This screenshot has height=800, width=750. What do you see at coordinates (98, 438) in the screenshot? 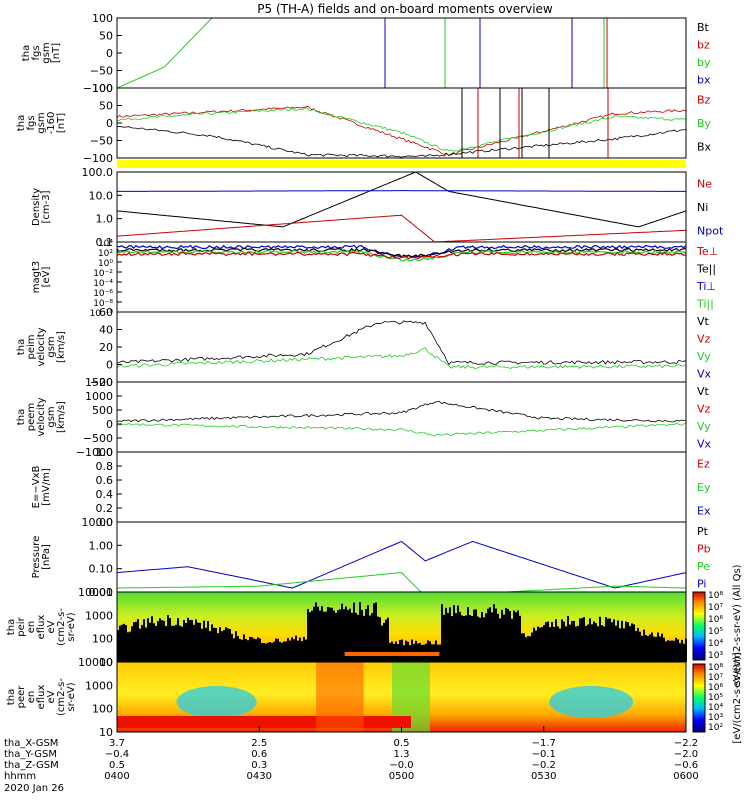
I see `y-tick-label: −500` at bounding box center [98, 438].